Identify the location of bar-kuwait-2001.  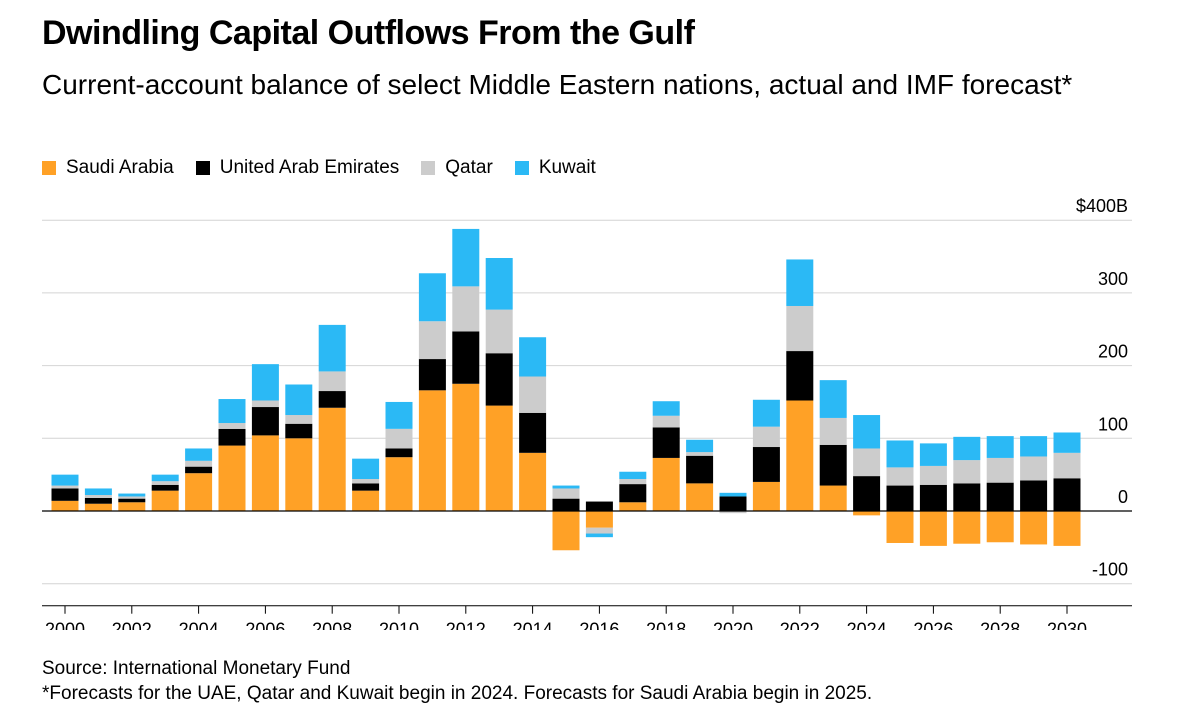
(98, 492).